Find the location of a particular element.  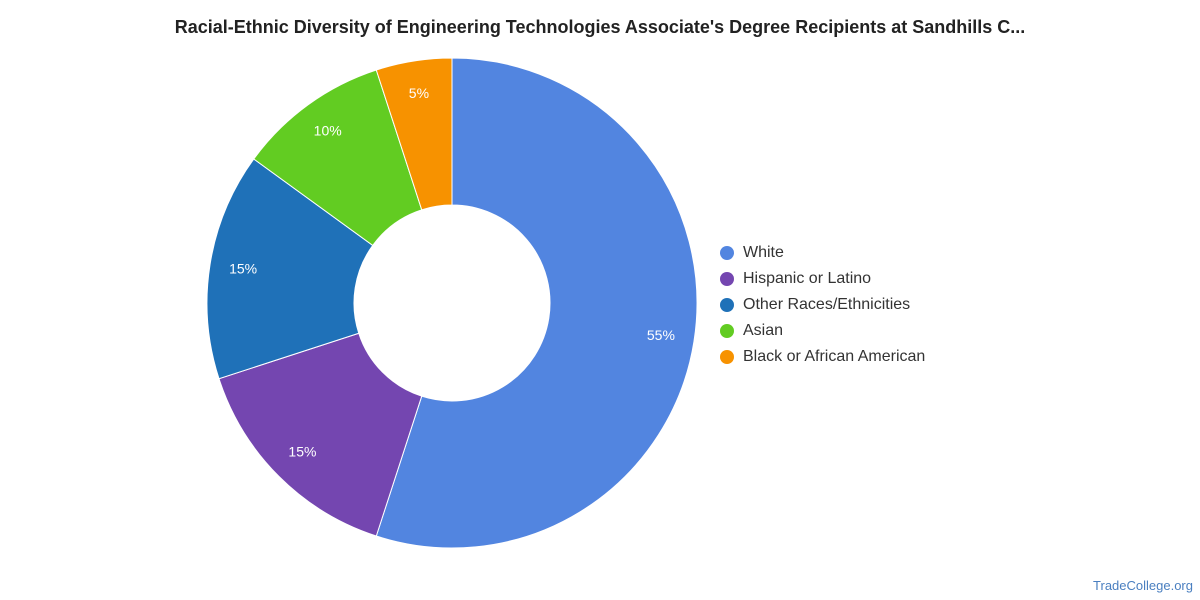

legend-item: Black or African American is located at coordinates (822, 357).